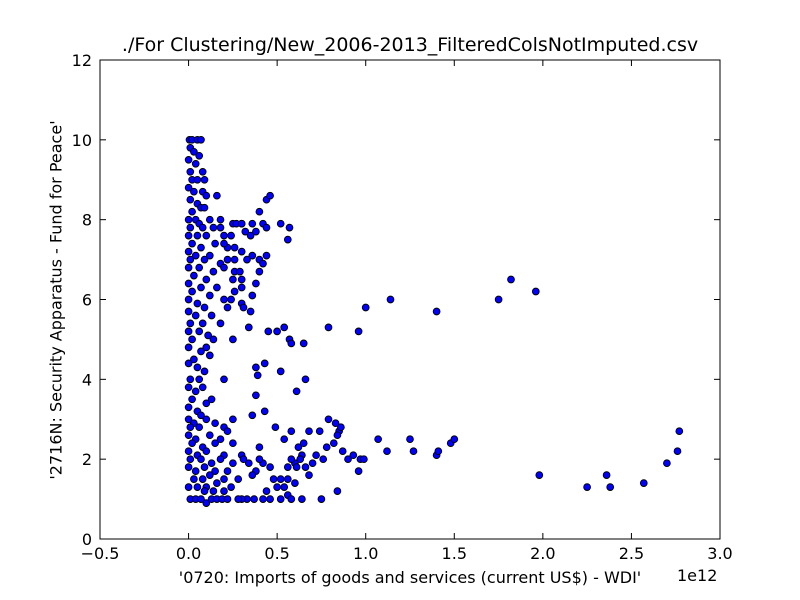 The image size is (800, 600). What do you see at coordinates (719, 553) in the screenshot?
I see `x-tick-label: 3.0` at bounding box center [719, 553].